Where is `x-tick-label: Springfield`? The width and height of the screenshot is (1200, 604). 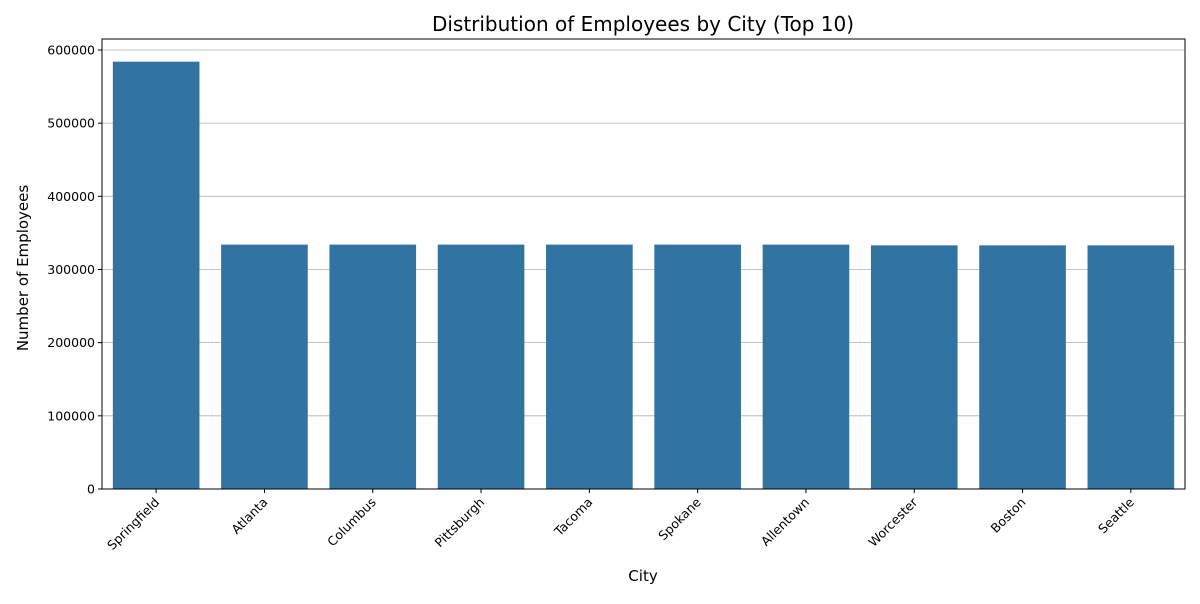
x-tick-label: Springfield is located at coordinates (133, 524).